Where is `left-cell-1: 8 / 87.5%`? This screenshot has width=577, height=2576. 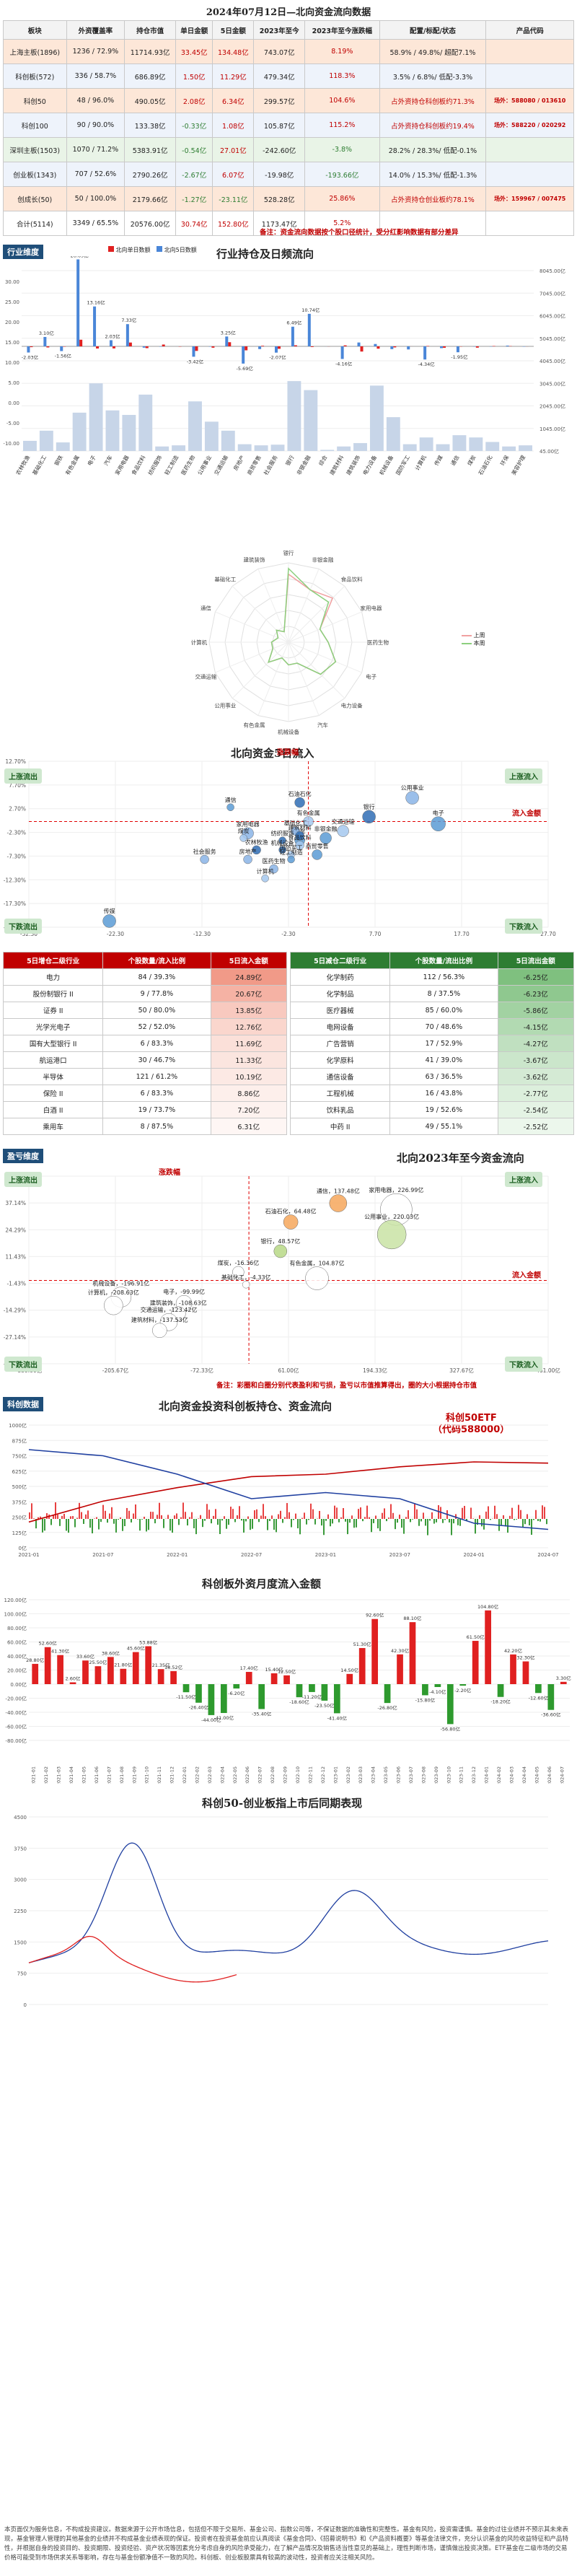 left-cell-1: 8 / 87.5% is located at coordinates (156, 1126).